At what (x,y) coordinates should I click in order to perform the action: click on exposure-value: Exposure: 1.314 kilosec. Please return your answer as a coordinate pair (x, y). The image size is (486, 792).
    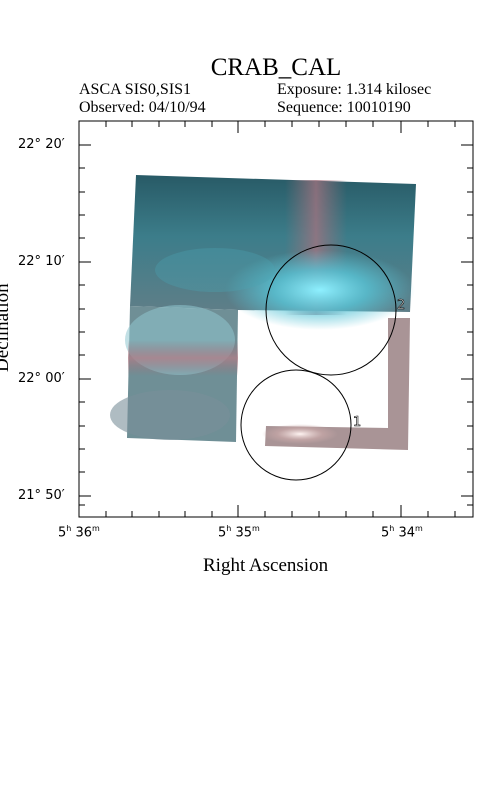
    Looking at the image, I should click on (354, 89).